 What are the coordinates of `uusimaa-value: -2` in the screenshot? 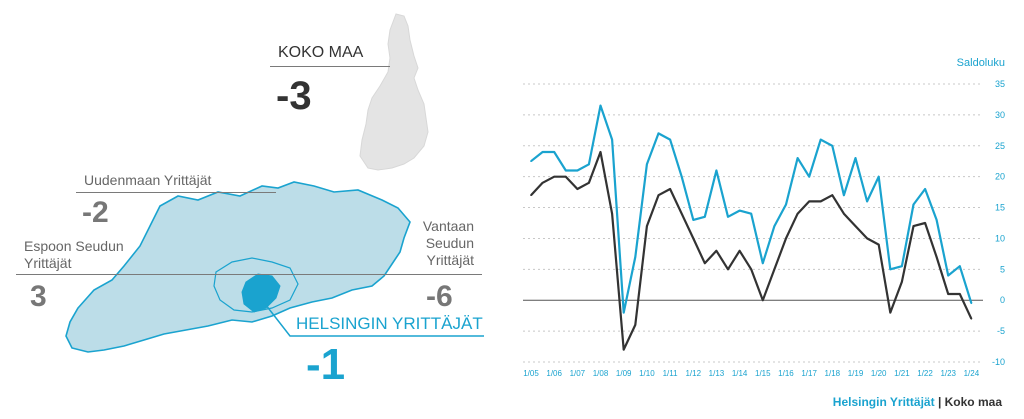 It's located at (95, 212).